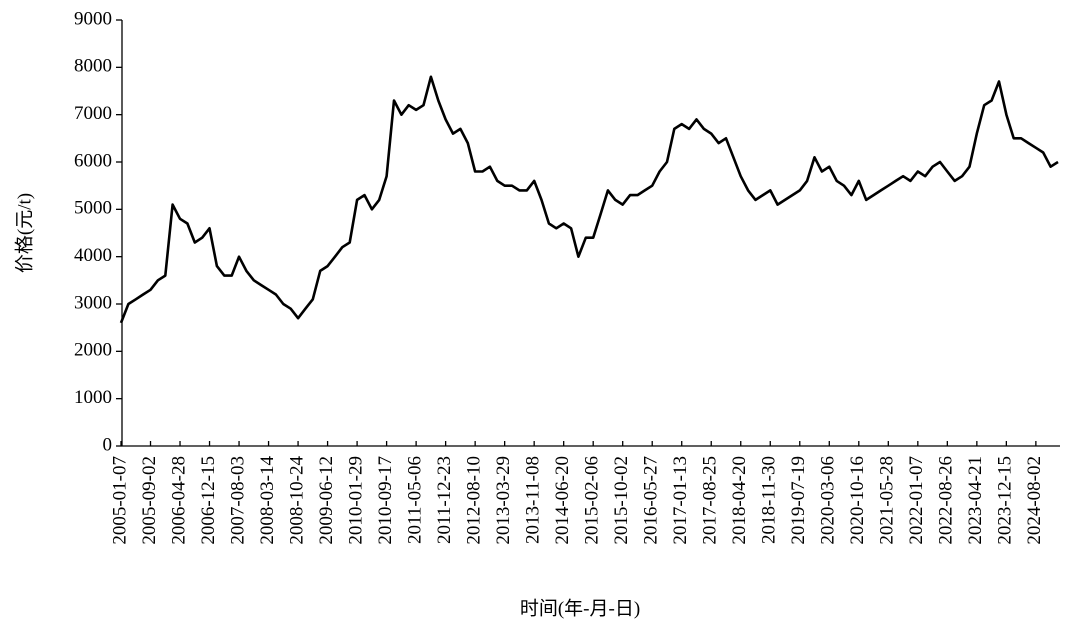  I want to click on y-tick-label: 8000, so click(93, 66).